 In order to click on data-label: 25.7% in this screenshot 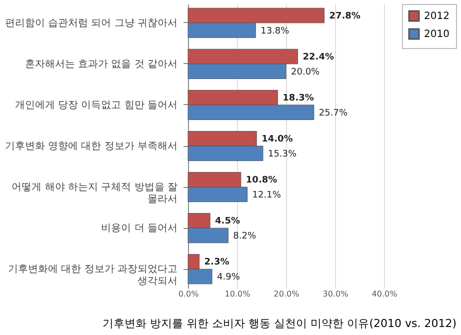, I will do `click(333, 113)`.